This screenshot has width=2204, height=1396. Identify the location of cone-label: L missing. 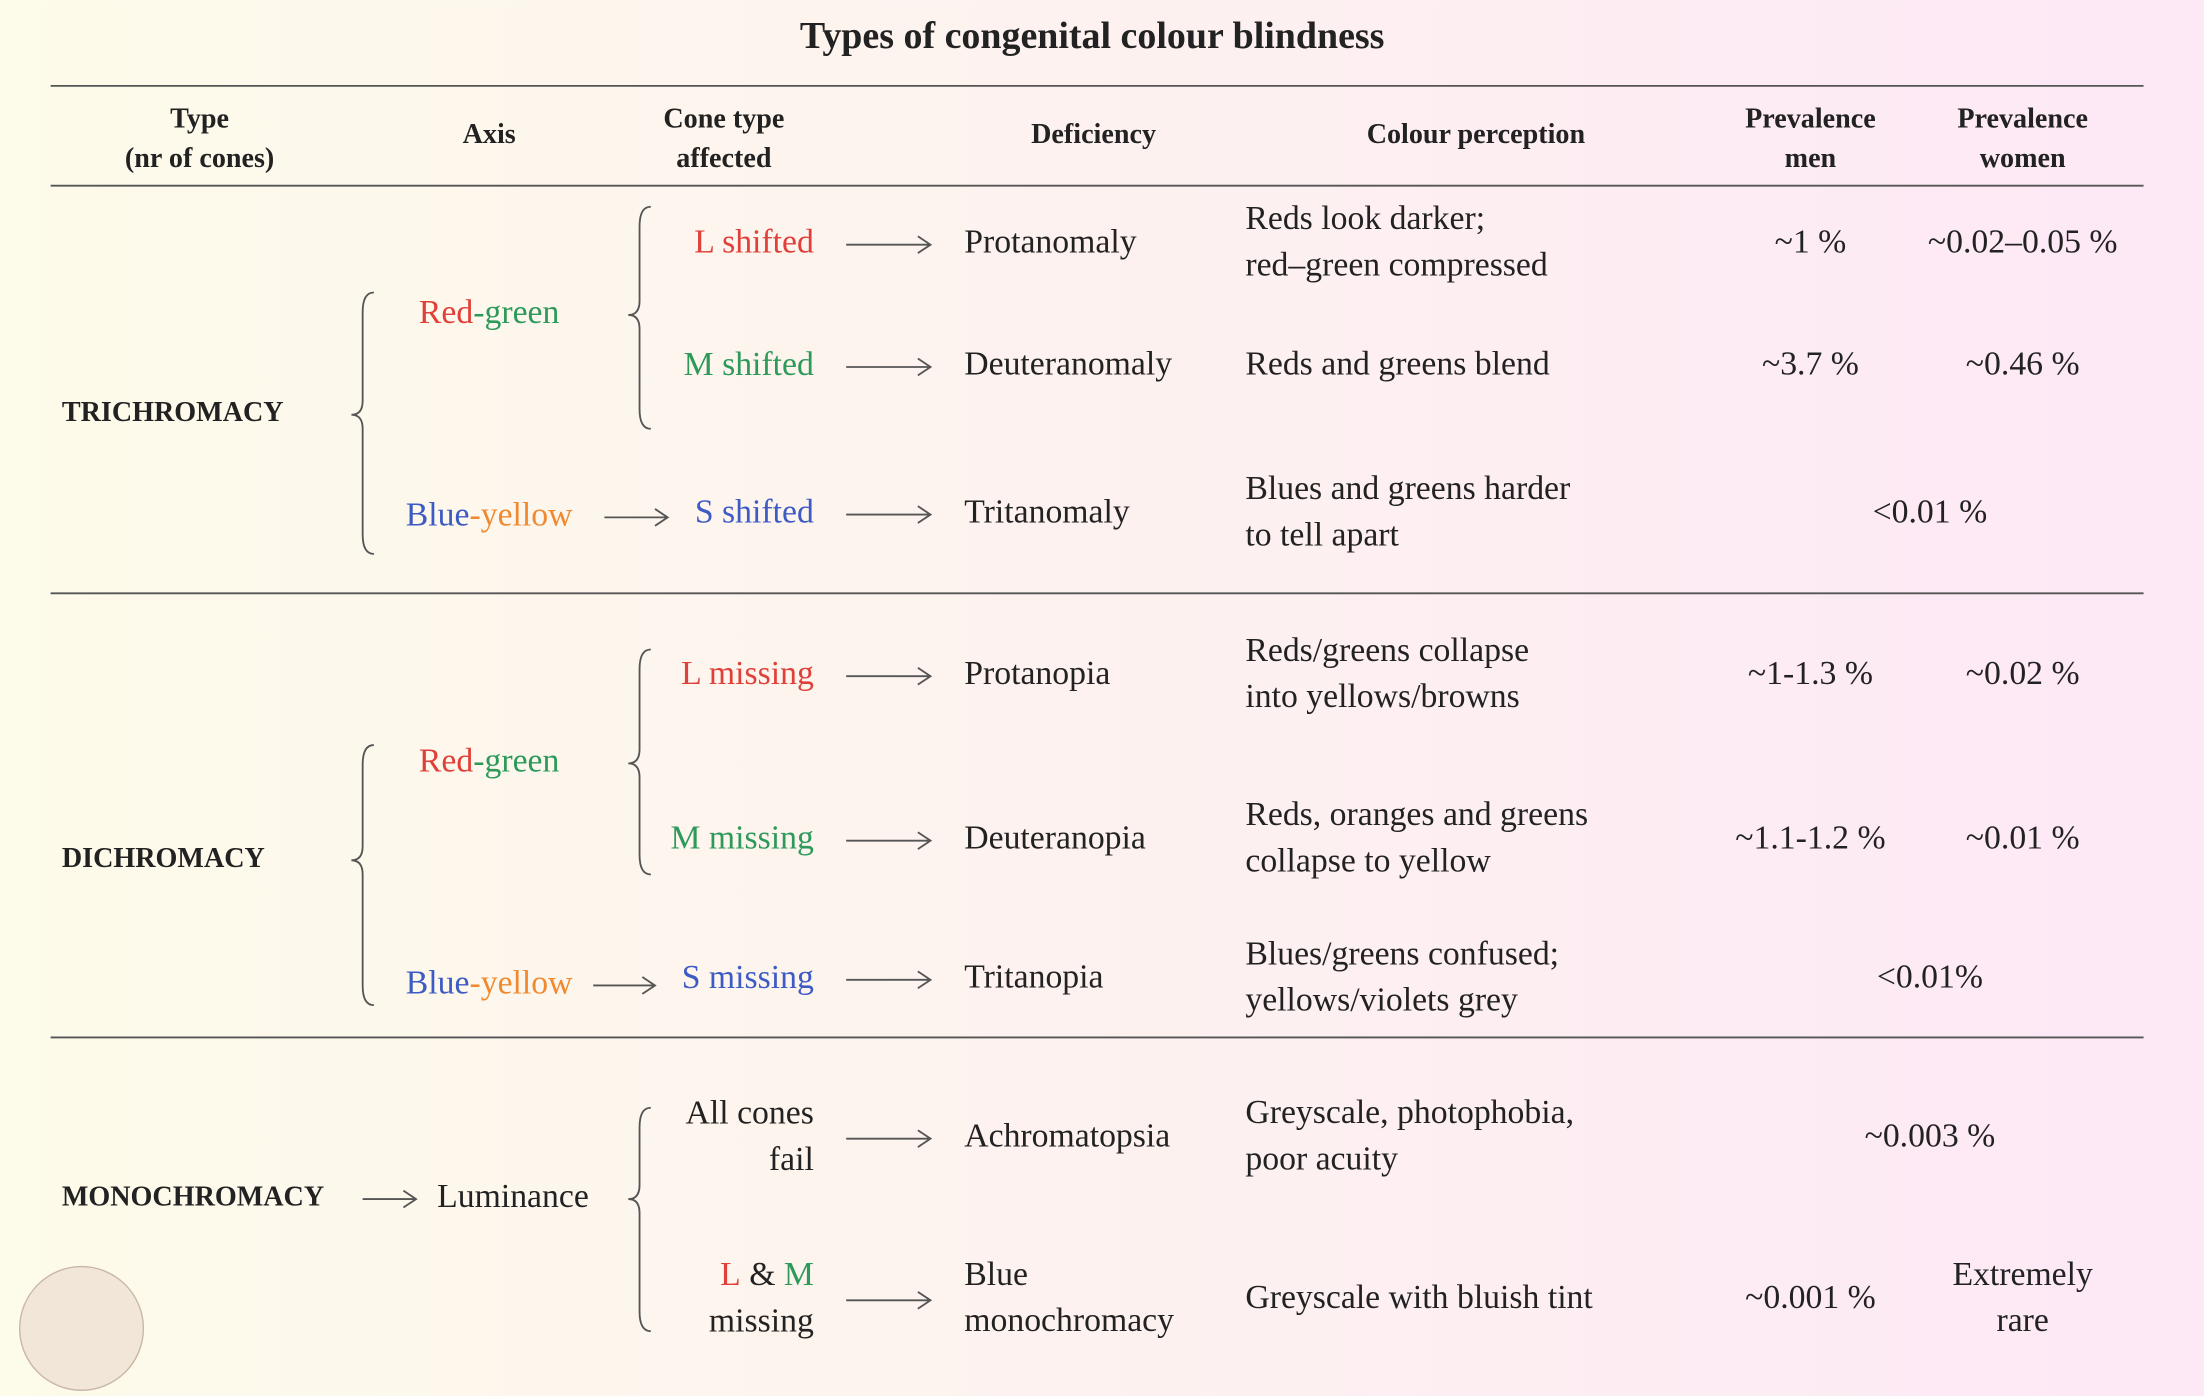
(747, 673).